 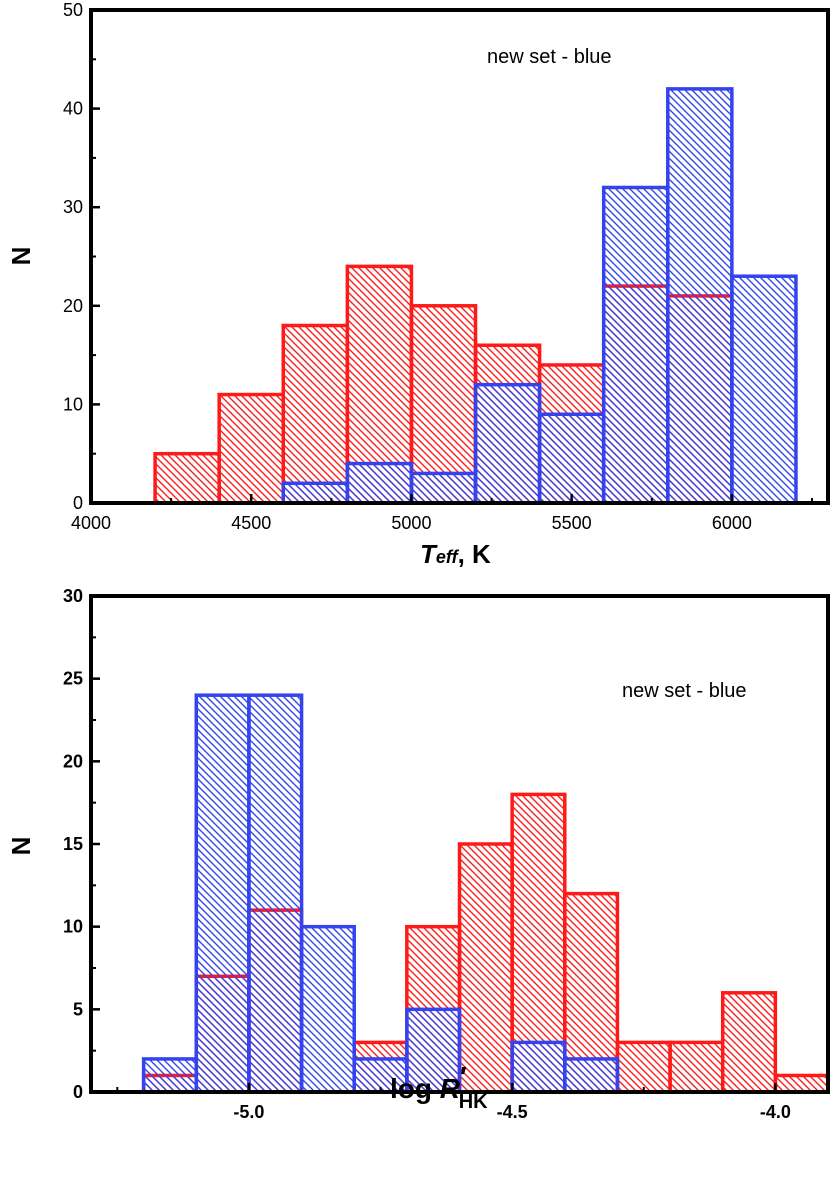 I want to click on y-tick-label: 25, so click(x=73, y=679).